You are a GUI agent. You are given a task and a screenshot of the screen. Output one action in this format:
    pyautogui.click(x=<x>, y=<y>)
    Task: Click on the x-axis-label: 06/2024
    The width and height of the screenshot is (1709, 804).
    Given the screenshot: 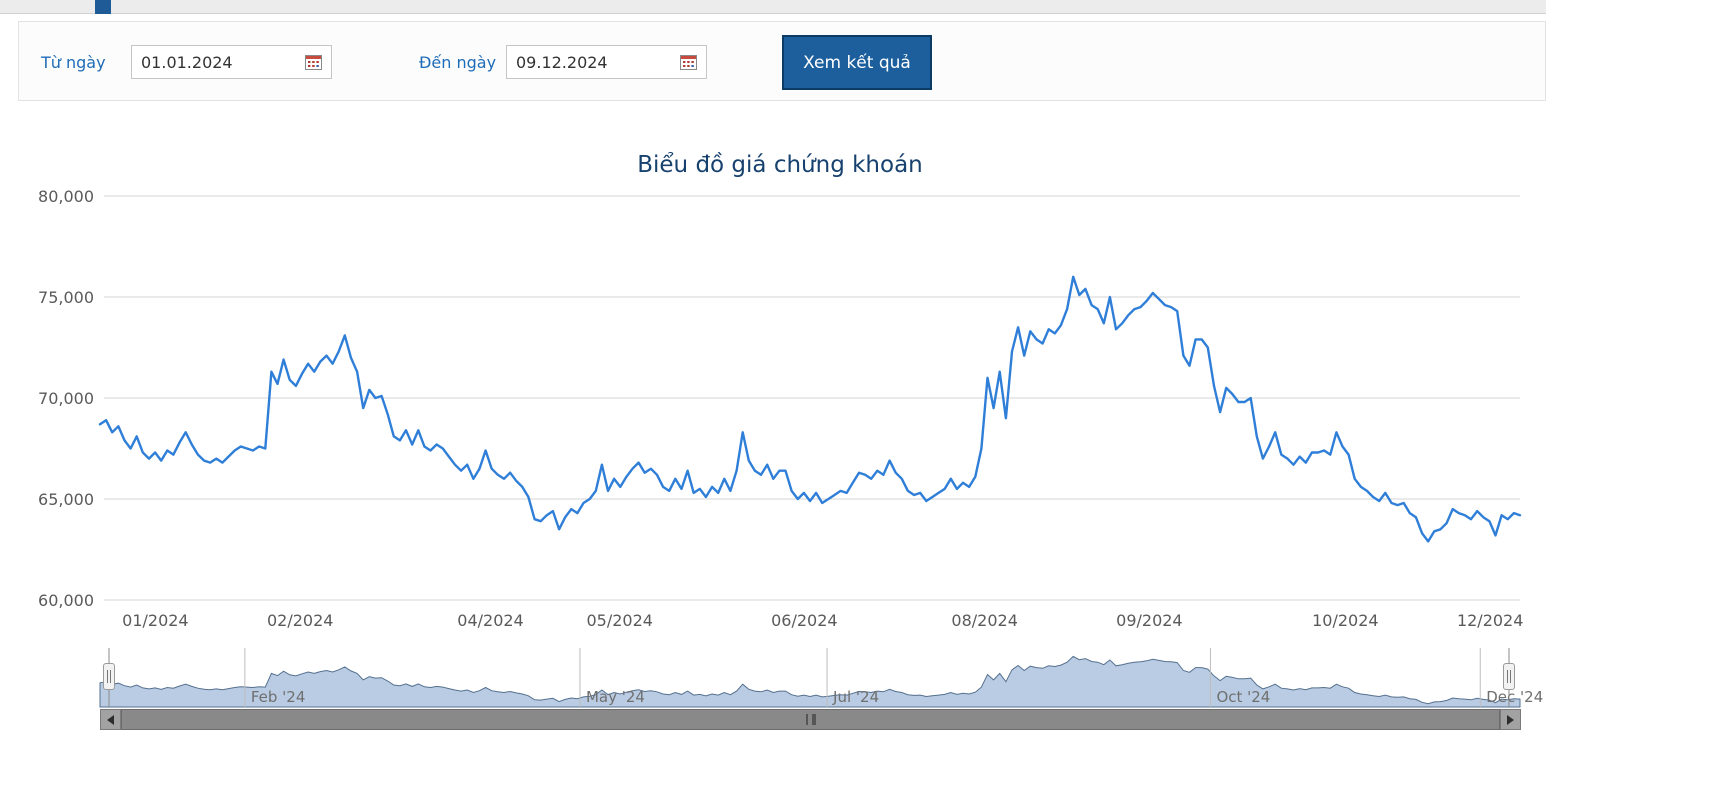 What is the action you would take?
    pyautogui.click(x=804, y=620)
    